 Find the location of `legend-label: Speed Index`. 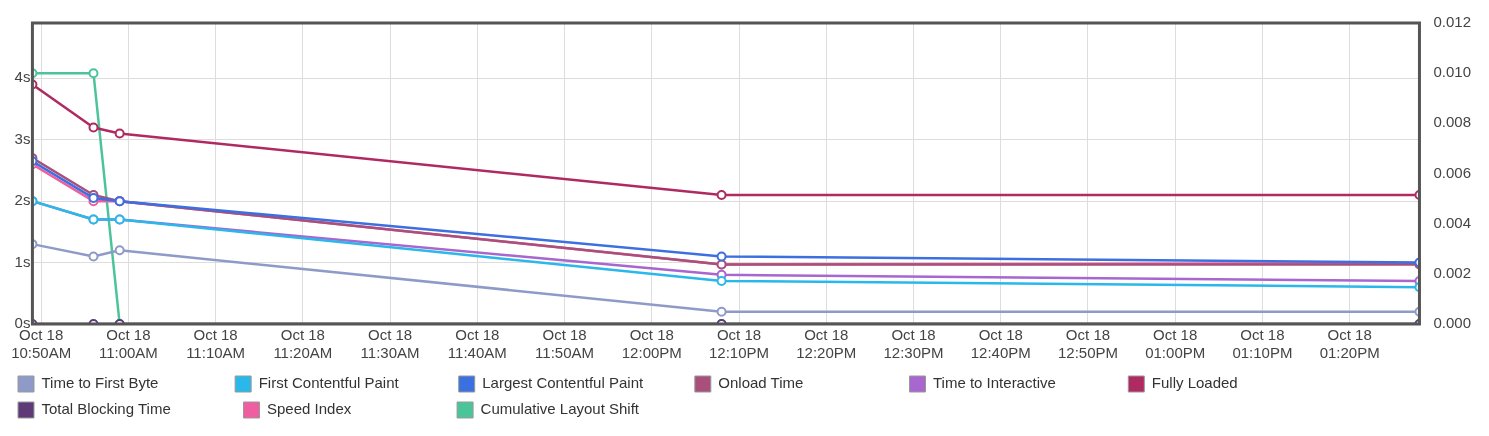

legend-label: Speed Index is located at coordinates (357, 409).